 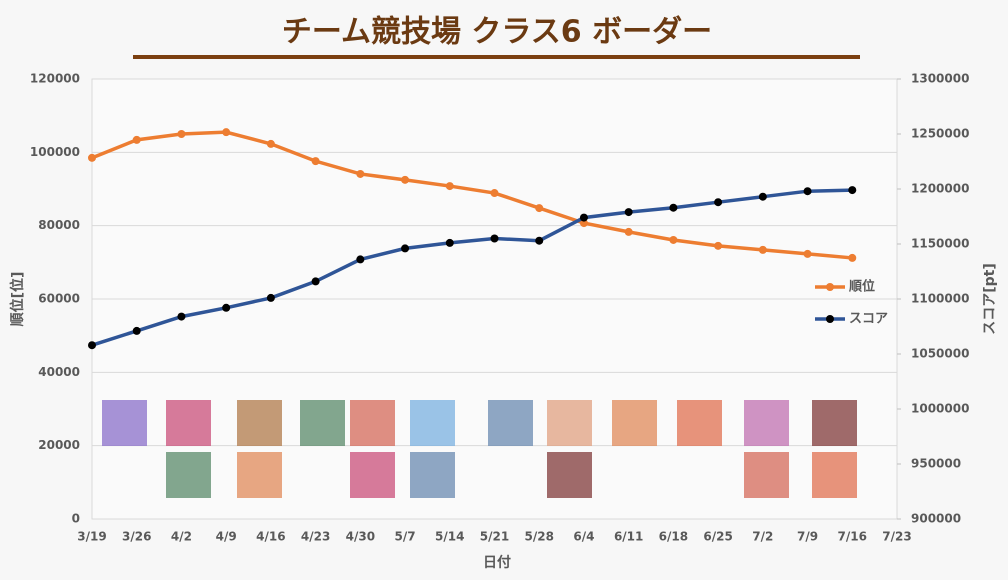 I want to click on x-tick-label: 7/9, so click(x=807, y=537).